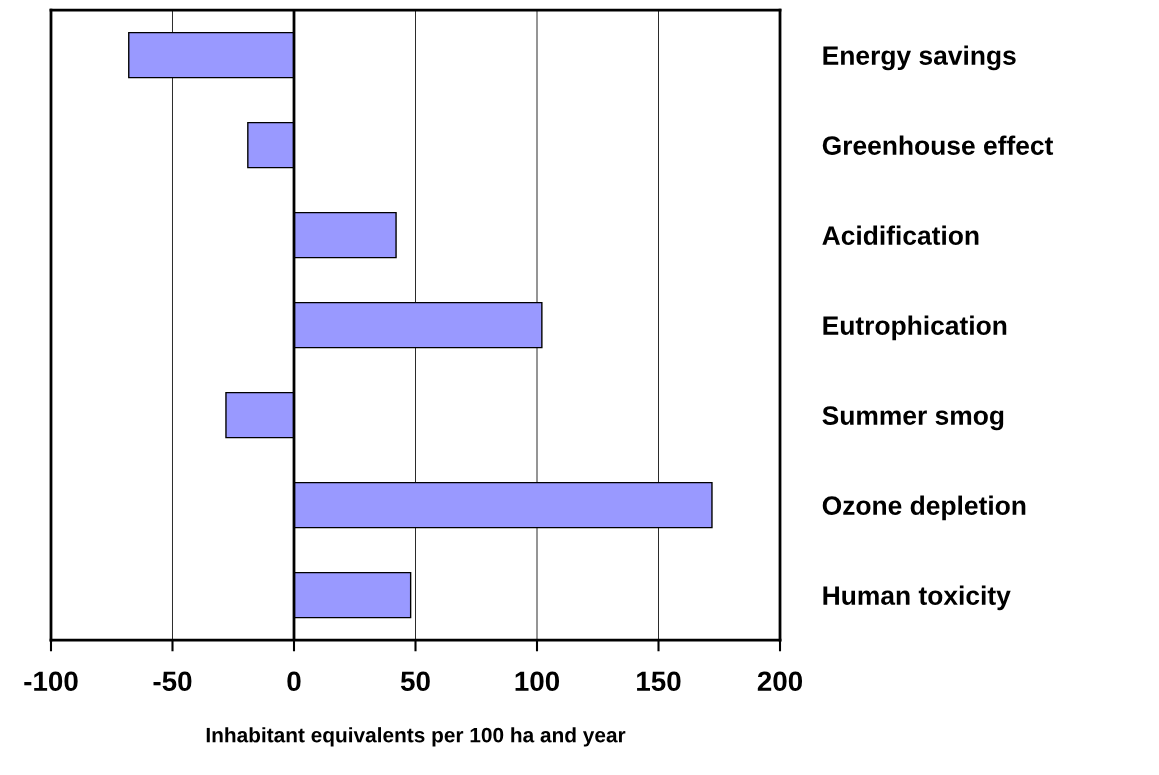 This screenshot has height=775, width=1159. What do you see at coordinates (416, 737) in the screenshot?
I see `x-axis-title: Inhabitant equivalents per 100 ha and year` at bounding box center [416, 737].